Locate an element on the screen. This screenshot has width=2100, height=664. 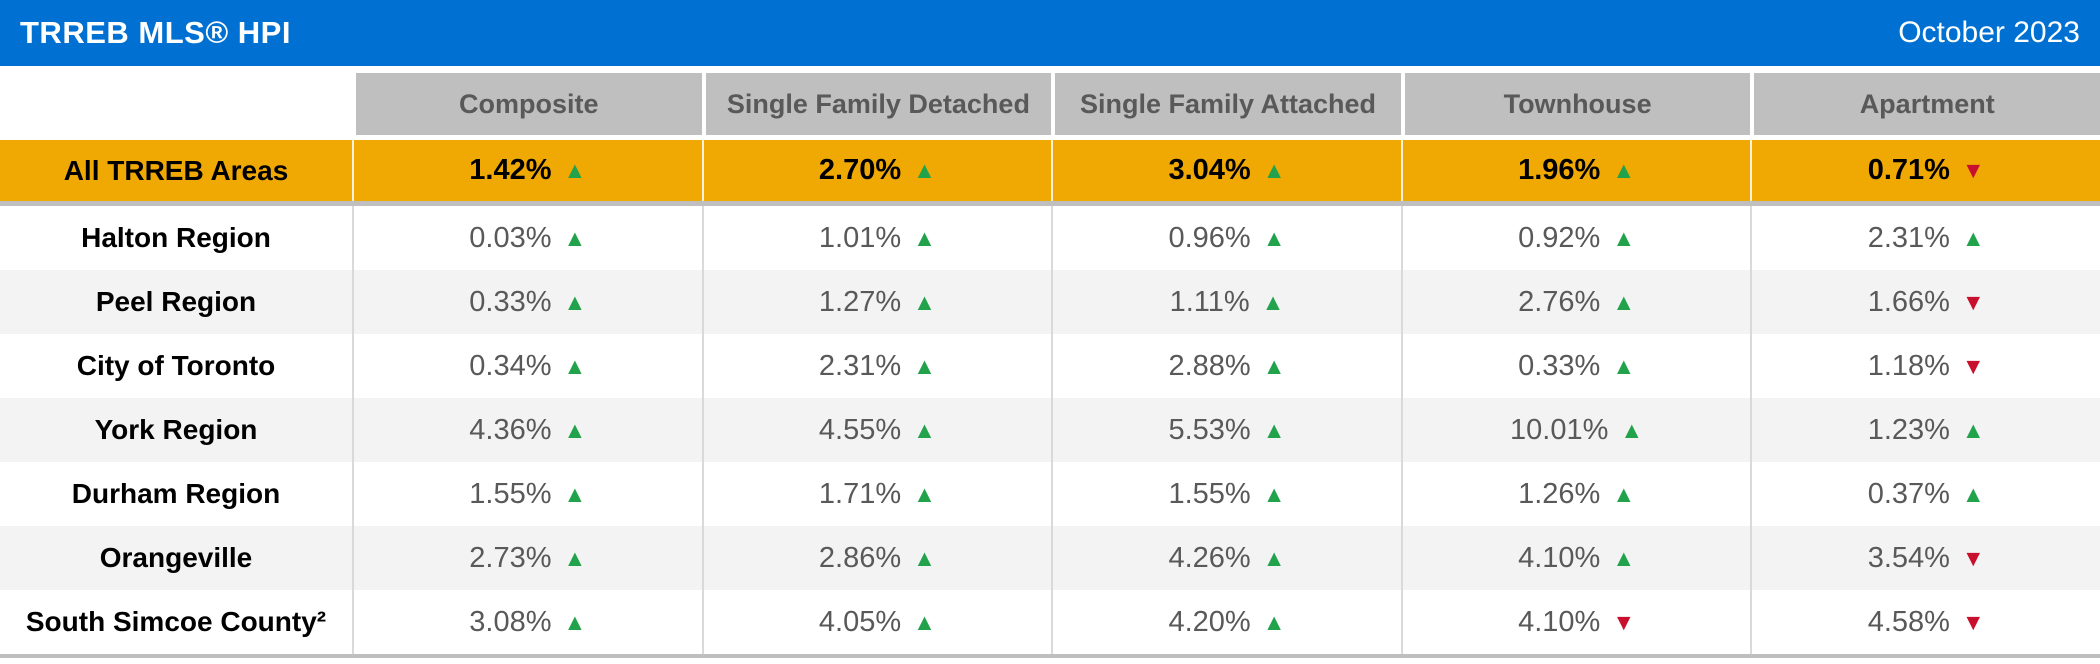
column-header-single-family-attached: Single Family Attached is located at coordinates (1226, 104).